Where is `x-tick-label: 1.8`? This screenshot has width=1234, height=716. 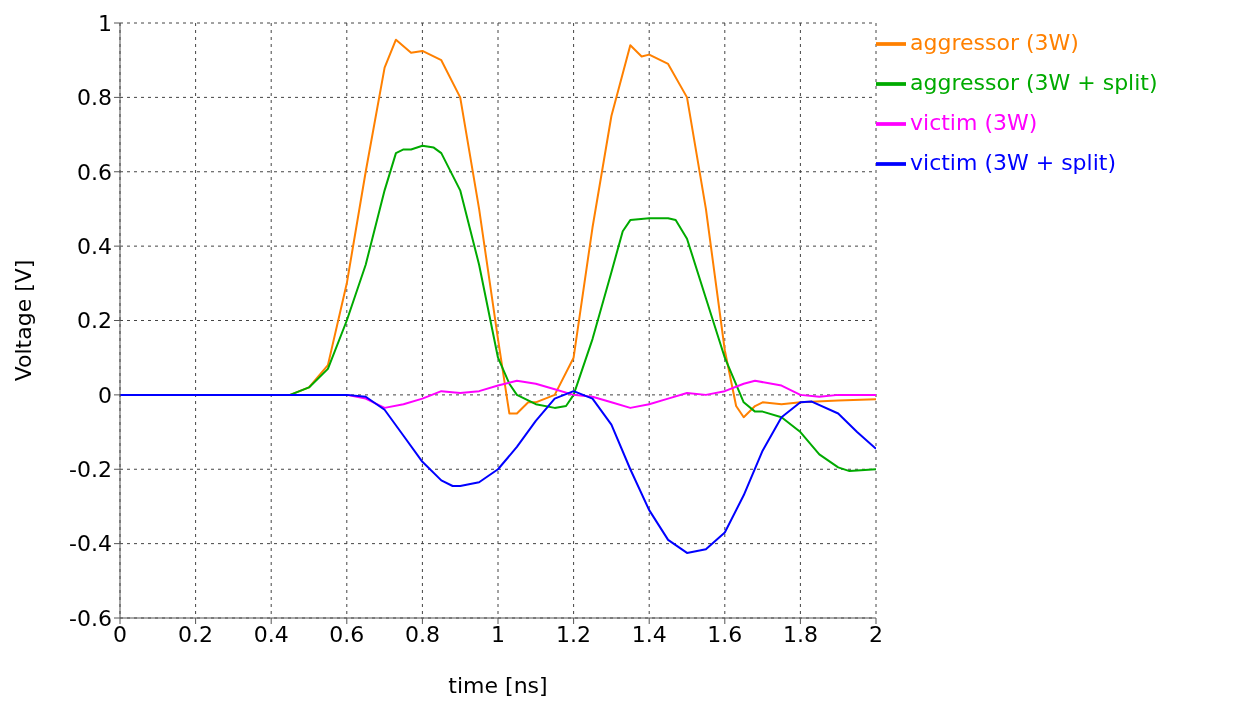 x-tick-label: 1.8 is located at coordinates (800, 634).